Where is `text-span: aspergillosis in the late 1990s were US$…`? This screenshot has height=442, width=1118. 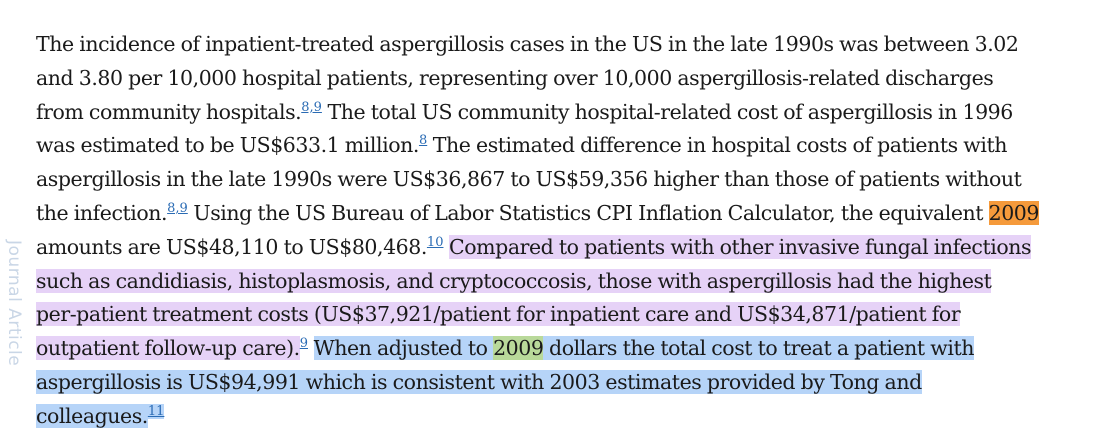 text-span: aspergillosis in the late 1990s were US$… is located at coordinates (529, 179).